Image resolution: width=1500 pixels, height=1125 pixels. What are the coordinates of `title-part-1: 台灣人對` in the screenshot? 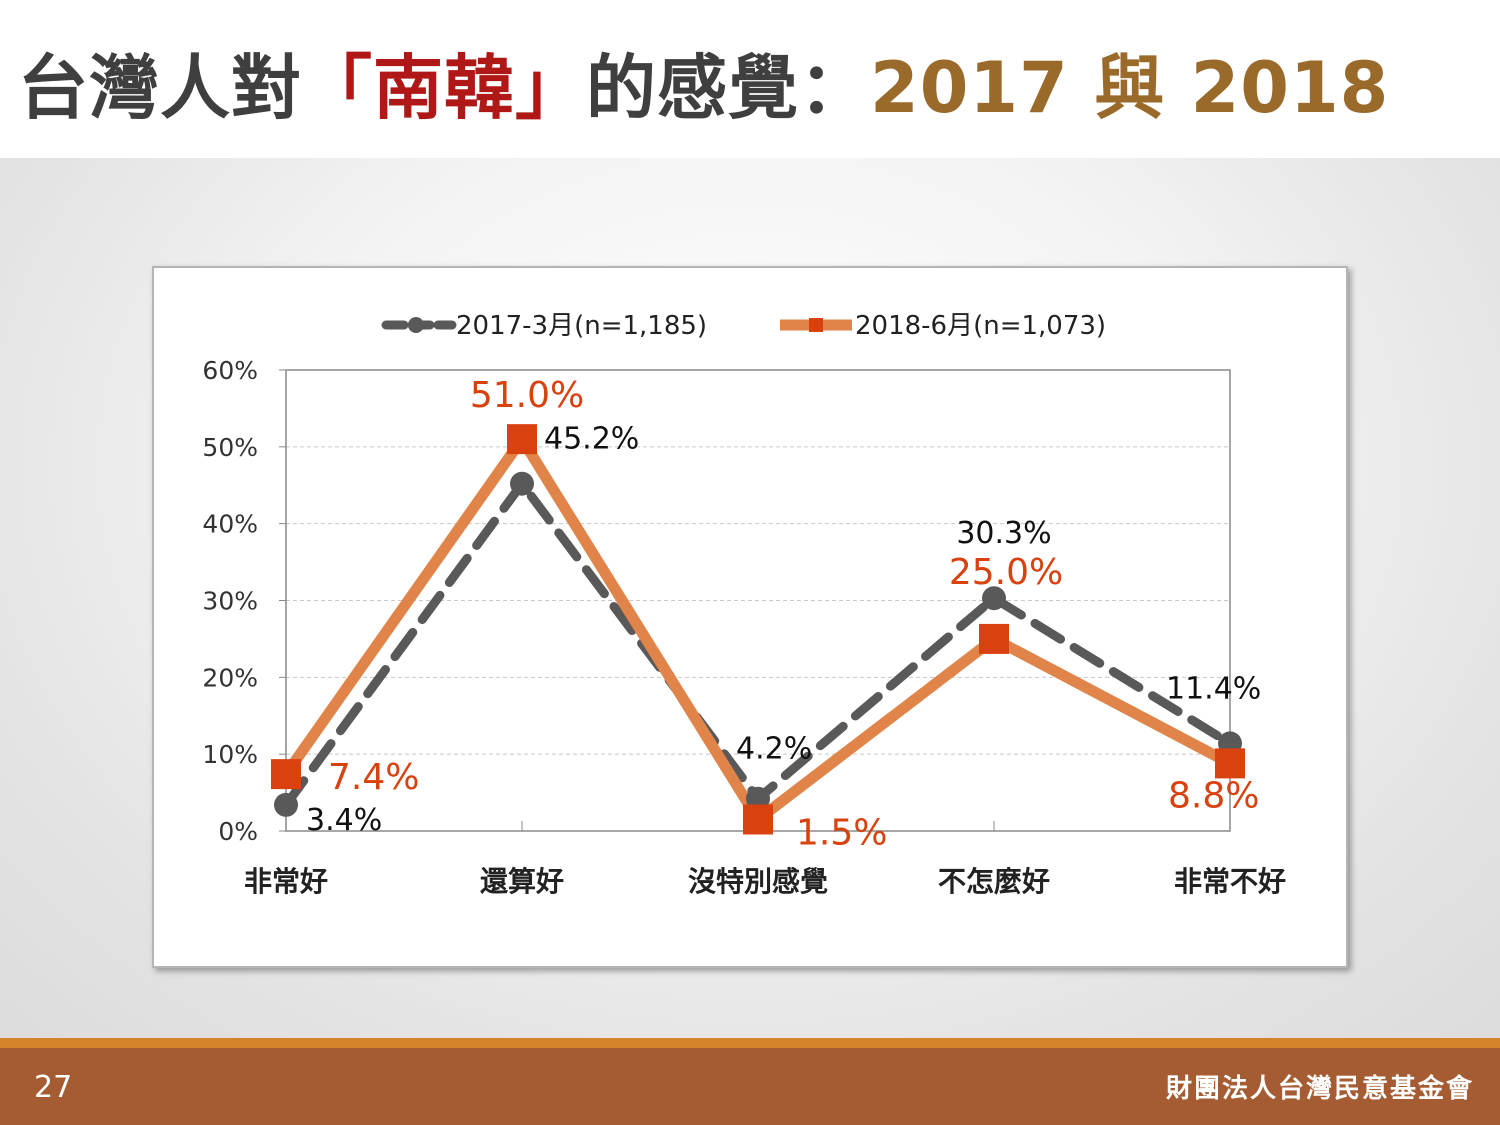 It's located at (160, 88).